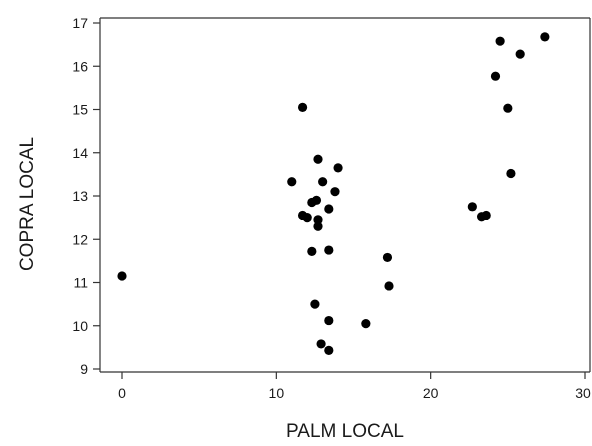 The height and width of the screenshot is (446, 592). Describe the element at coordinates (80, 326) in the screenshot. I see `y-tick-label: 10` at that location.